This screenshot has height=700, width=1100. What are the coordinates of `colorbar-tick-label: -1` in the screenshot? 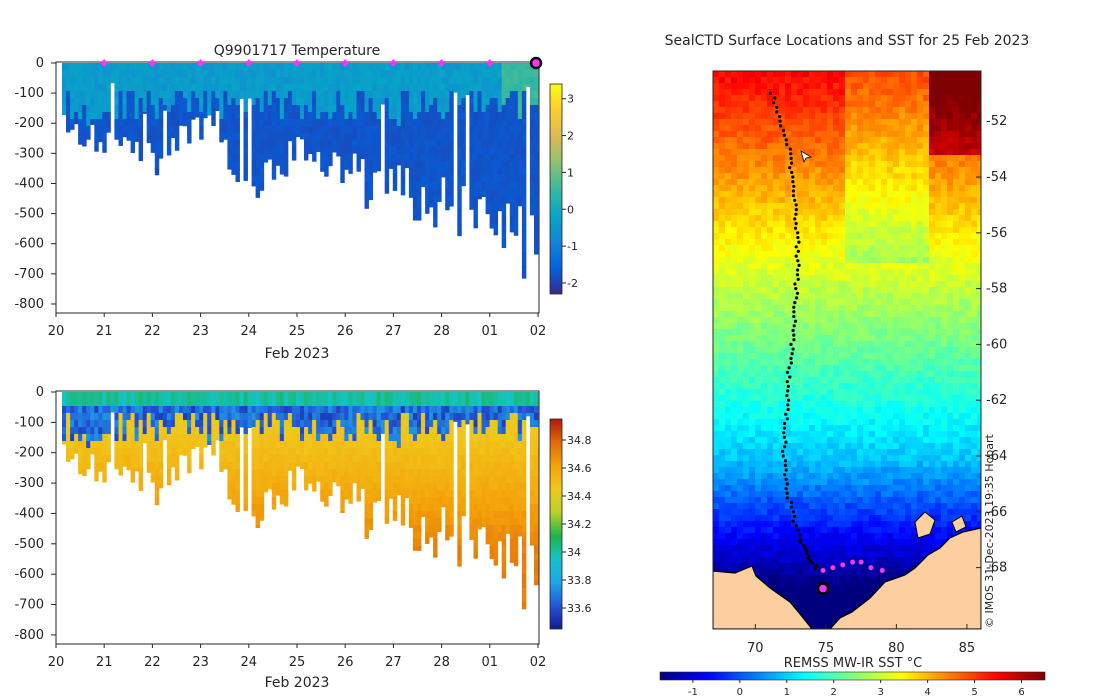 It's located at (572, 246).